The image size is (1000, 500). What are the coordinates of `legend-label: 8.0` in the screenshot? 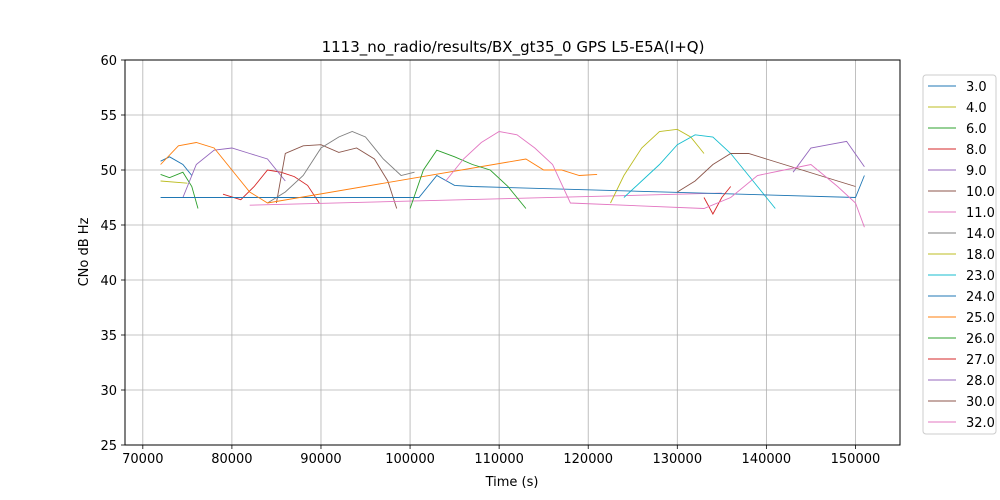 It's located at (976, 150).